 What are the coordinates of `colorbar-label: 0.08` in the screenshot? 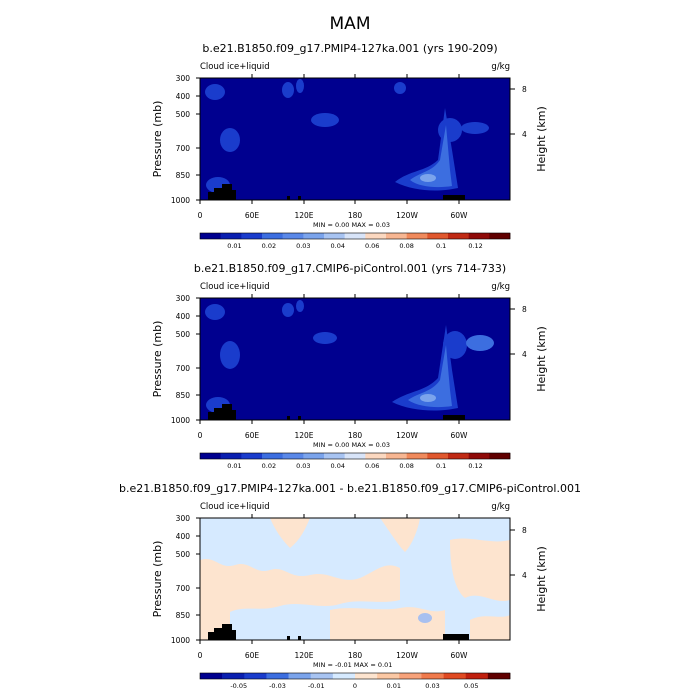 It's located at (406, 466).